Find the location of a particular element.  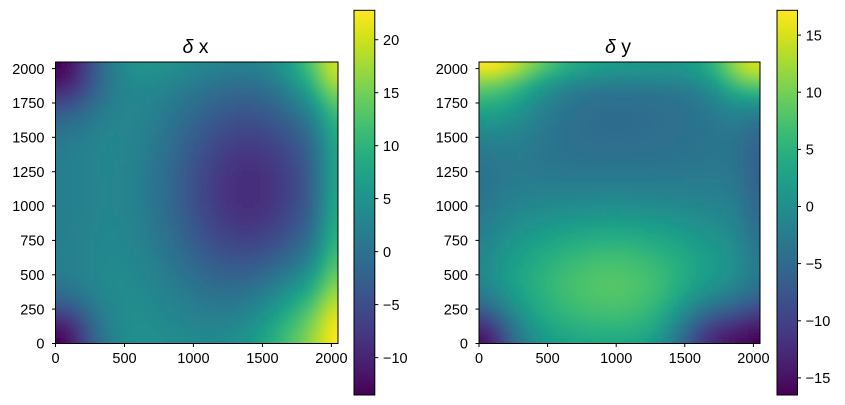

svg-text: −15 is located at coordinates (818, 379).